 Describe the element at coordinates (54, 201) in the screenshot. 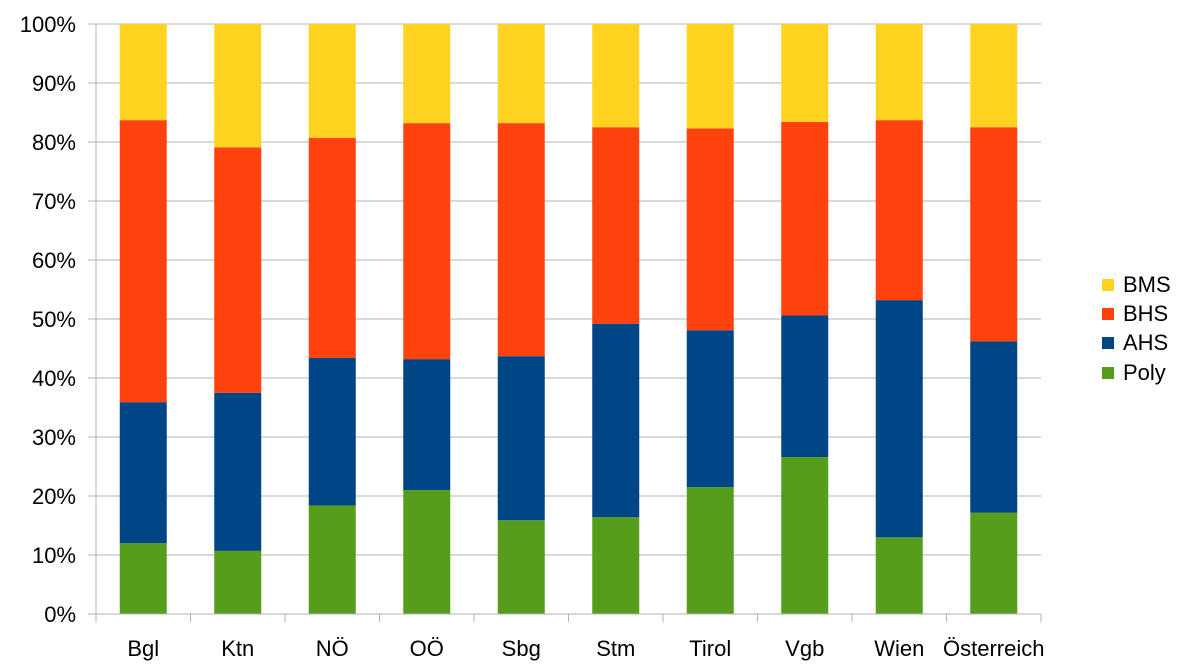

I see `y-tick-label-7: 70%` at that location.